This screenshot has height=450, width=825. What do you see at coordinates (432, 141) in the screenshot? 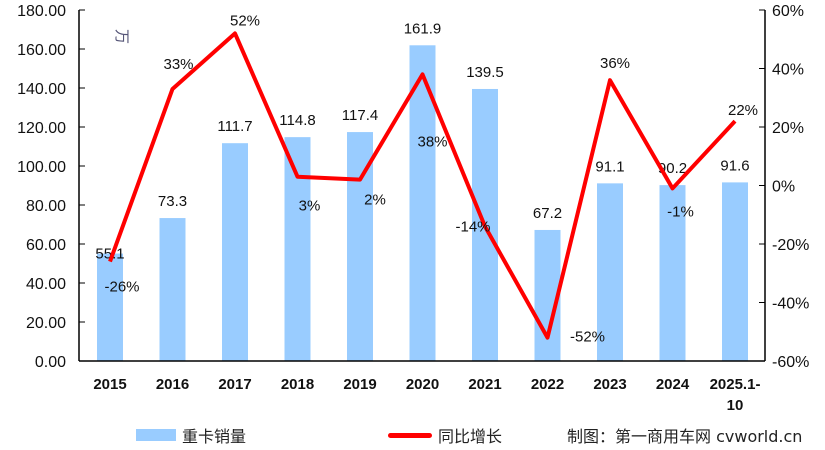
I see `line-label: 38%` at bounding box center [432, 141].